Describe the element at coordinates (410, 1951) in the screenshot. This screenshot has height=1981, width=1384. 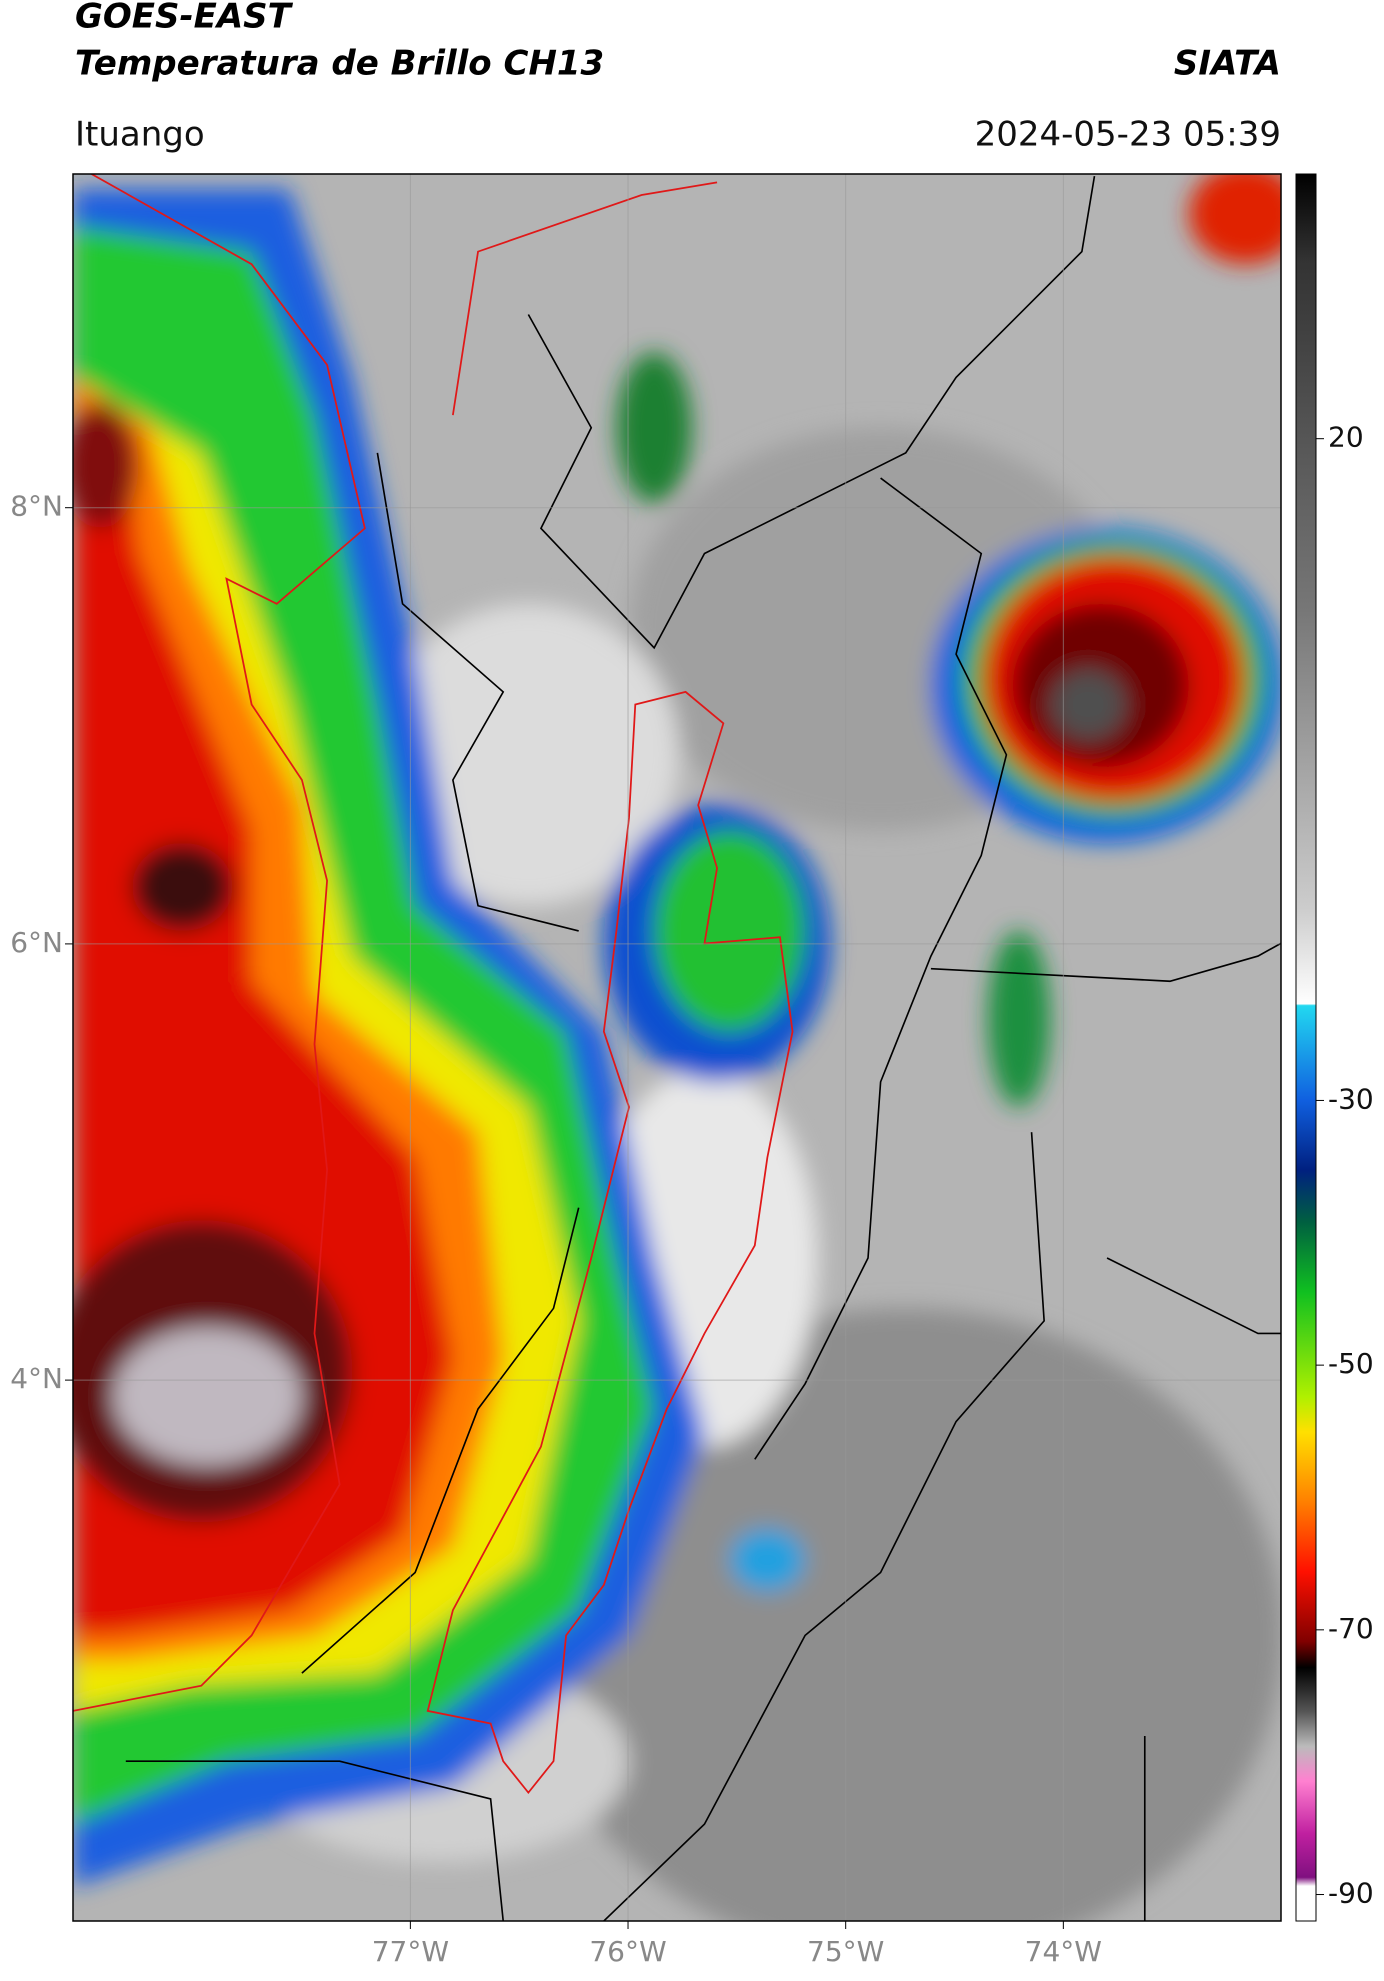
I see `x-tick-label: 77°W` at that location.